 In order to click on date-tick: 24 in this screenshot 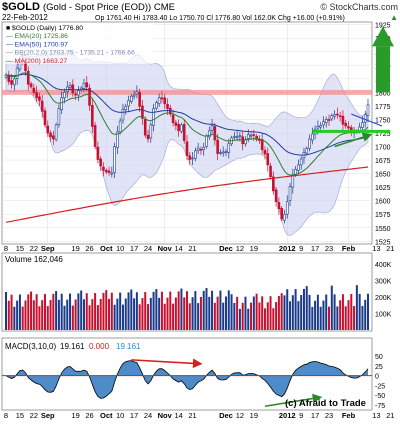, I will do `click(148, 248)`.